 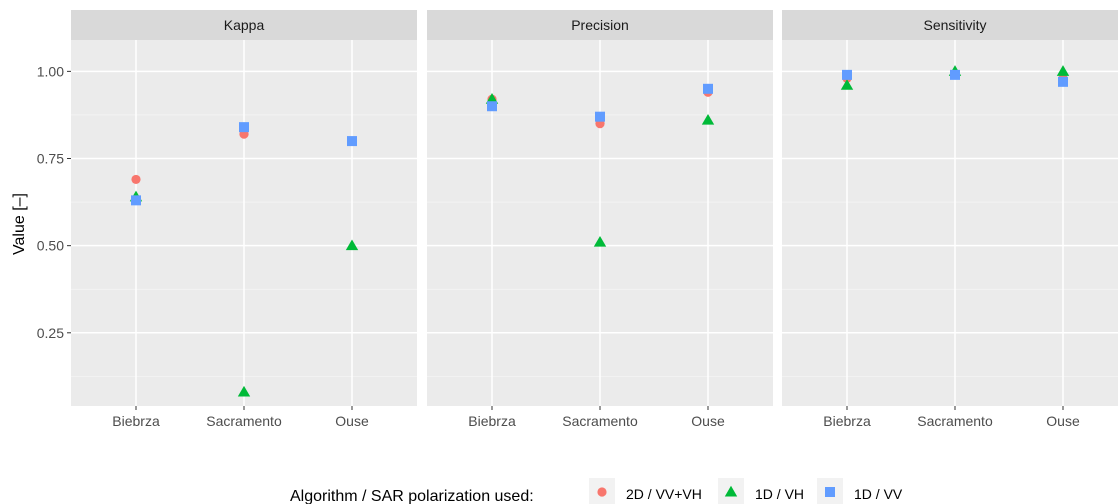 I want to click on legend-key-1d-vv, so click(x=830, y=492).